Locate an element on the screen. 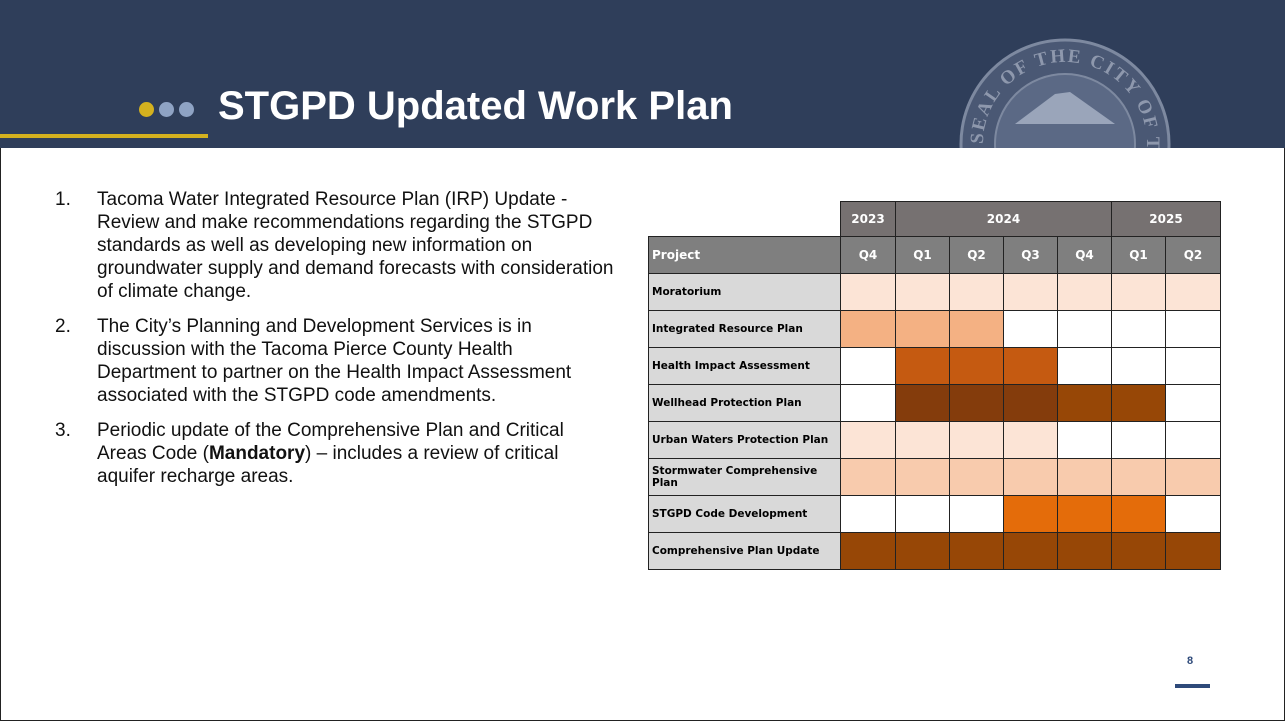 This screenshot has height=721, width=1285. project-name: Wellhead Protection Plan is located at coordinates (744, 403).